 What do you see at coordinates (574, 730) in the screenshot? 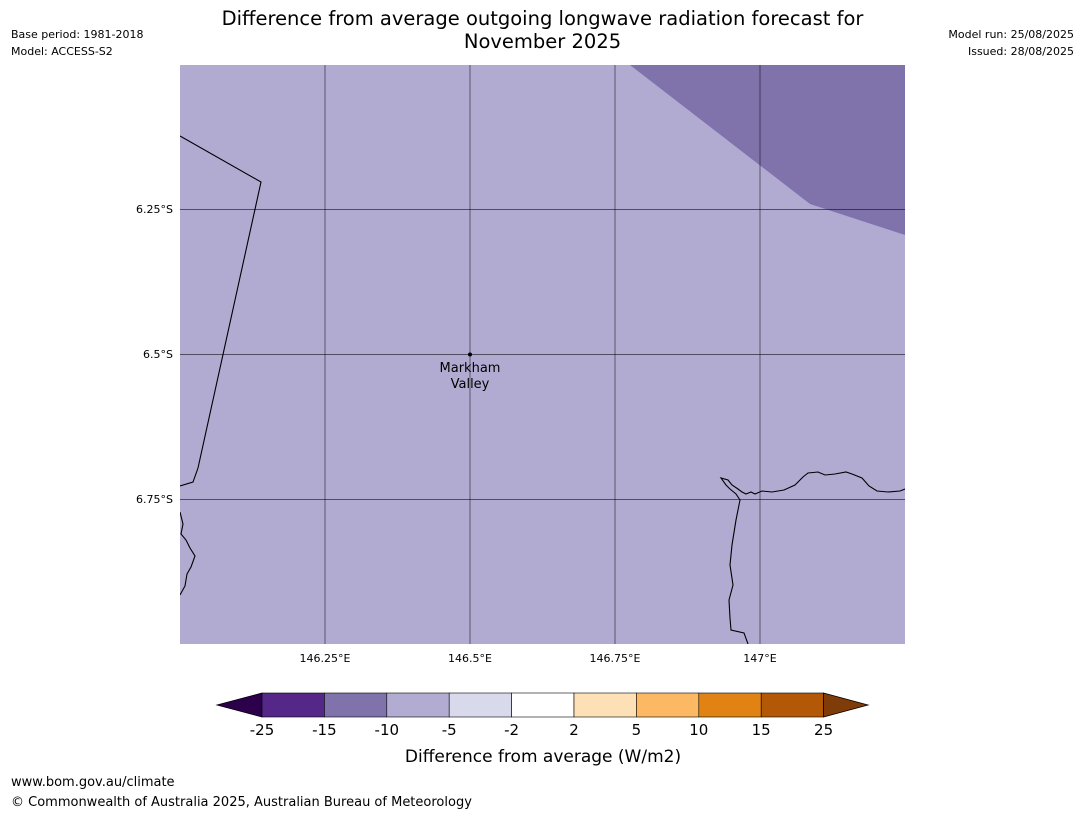
I see `colorbar-tick-label: 2` at bounding box center [574, 730].